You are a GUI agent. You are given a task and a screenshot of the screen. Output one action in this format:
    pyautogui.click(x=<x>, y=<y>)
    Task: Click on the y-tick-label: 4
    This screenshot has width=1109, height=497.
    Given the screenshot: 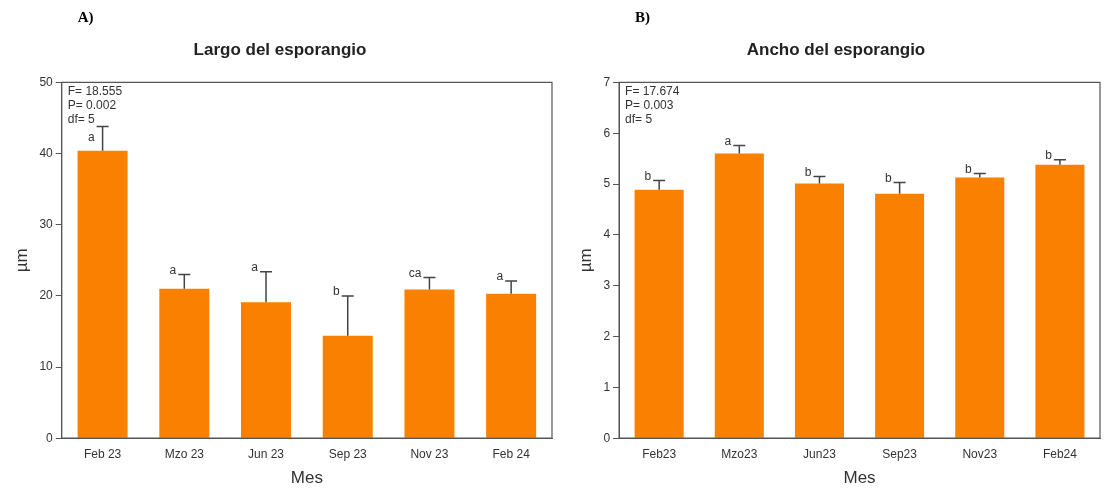 What is the action you would take?
    pyautogui.click(x=607, y=234)
    